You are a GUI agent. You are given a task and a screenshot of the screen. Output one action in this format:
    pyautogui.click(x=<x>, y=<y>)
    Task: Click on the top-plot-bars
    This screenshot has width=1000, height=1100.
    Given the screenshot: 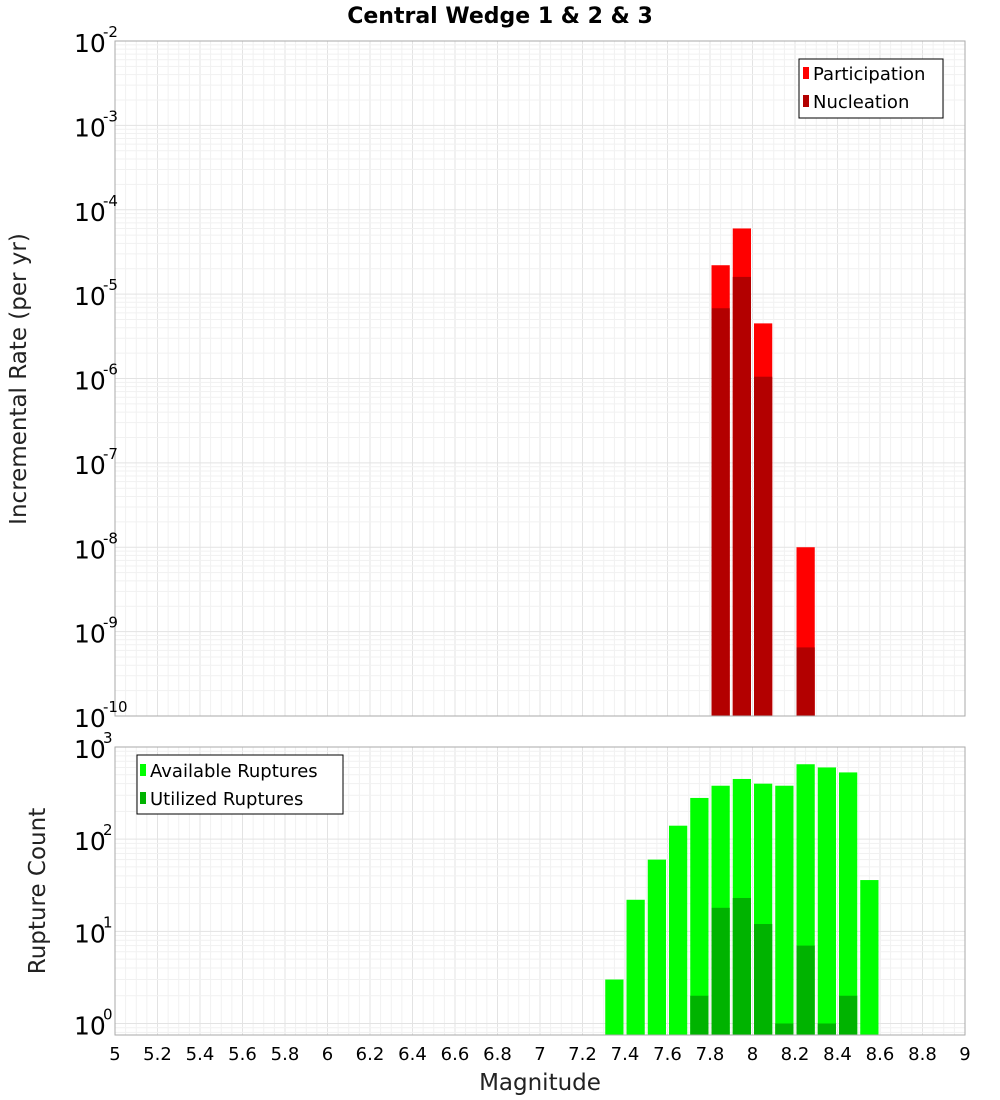 What is the action you would take?
    pyautogui.click(x=763, y=472)
    